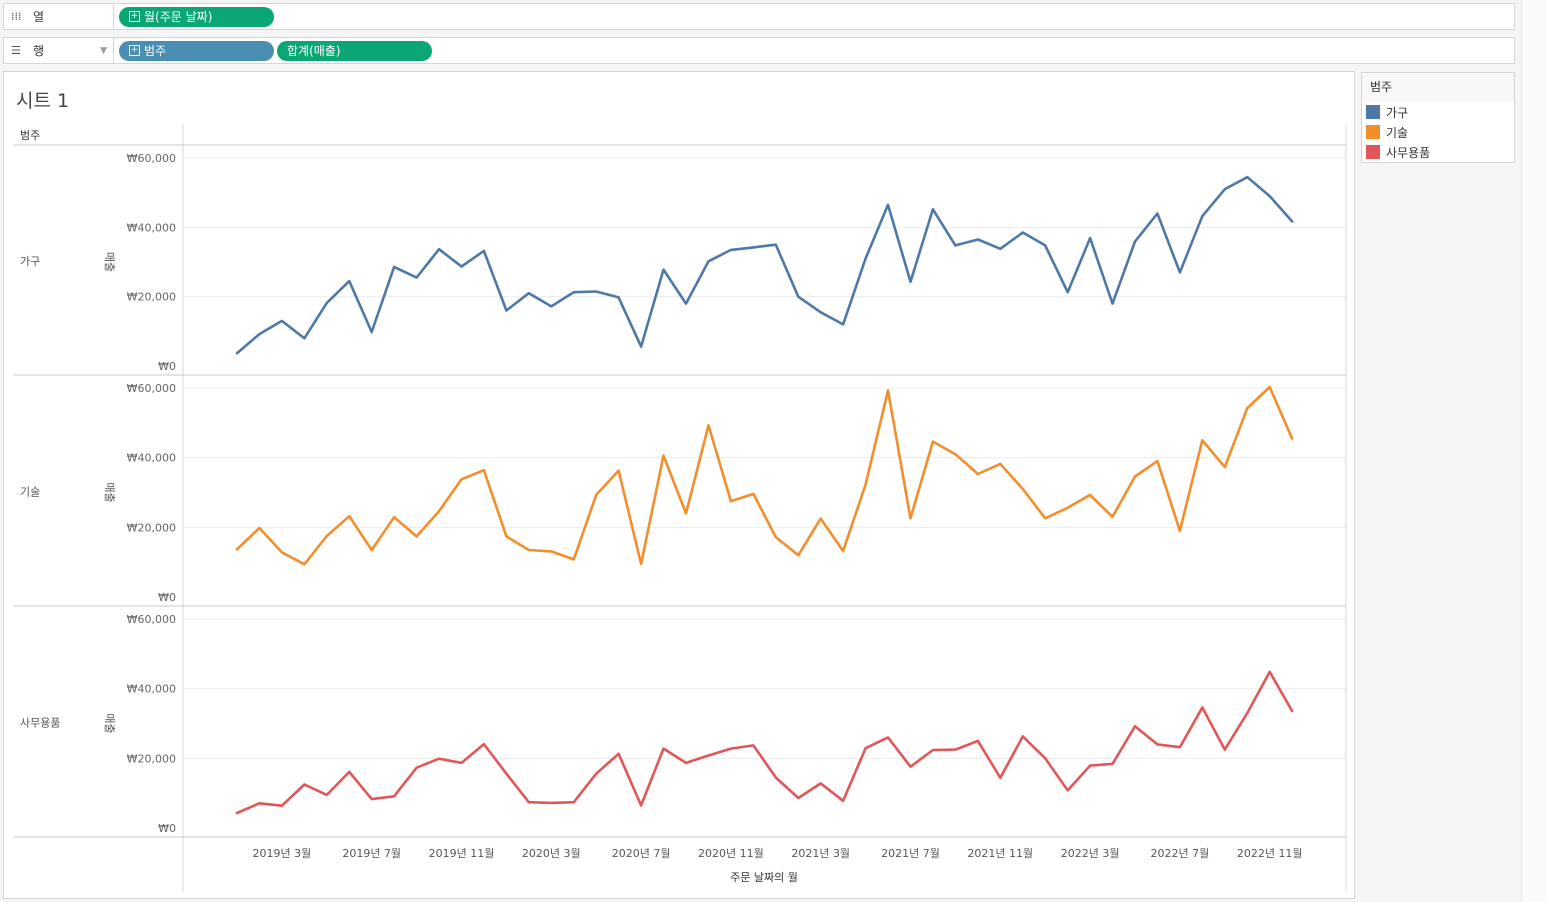 The width and height of the screenshot is (1547, 902). I want to click on legend-swatch, so click(1373, 152).